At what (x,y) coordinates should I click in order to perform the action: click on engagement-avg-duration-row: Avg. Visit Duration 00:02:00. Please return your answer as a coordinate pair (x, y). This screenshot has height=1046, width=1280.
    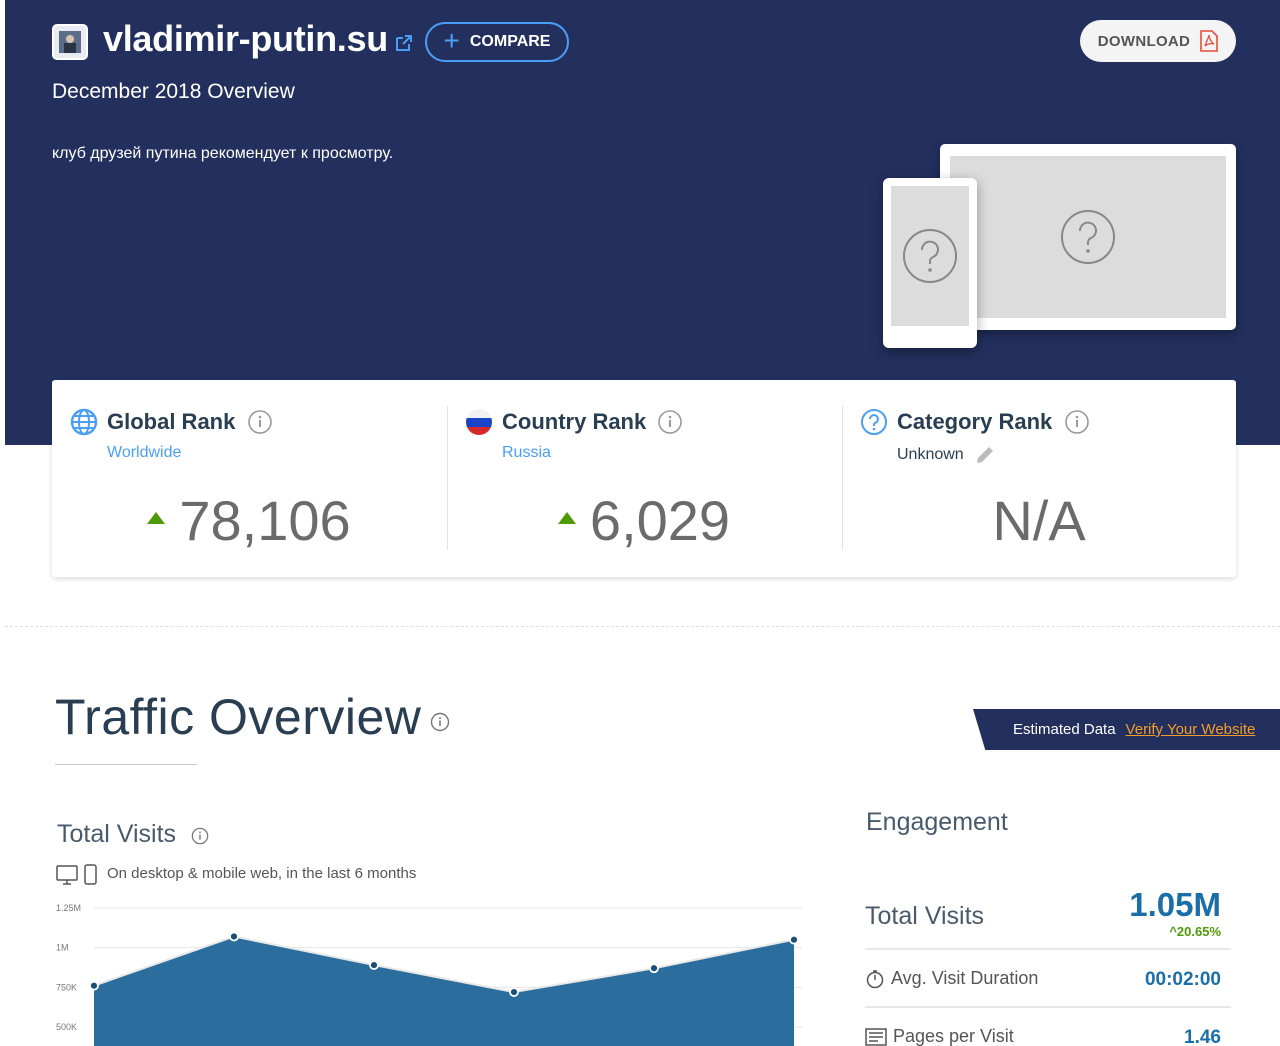
    Looking at the image, I should click on (1048, 979).